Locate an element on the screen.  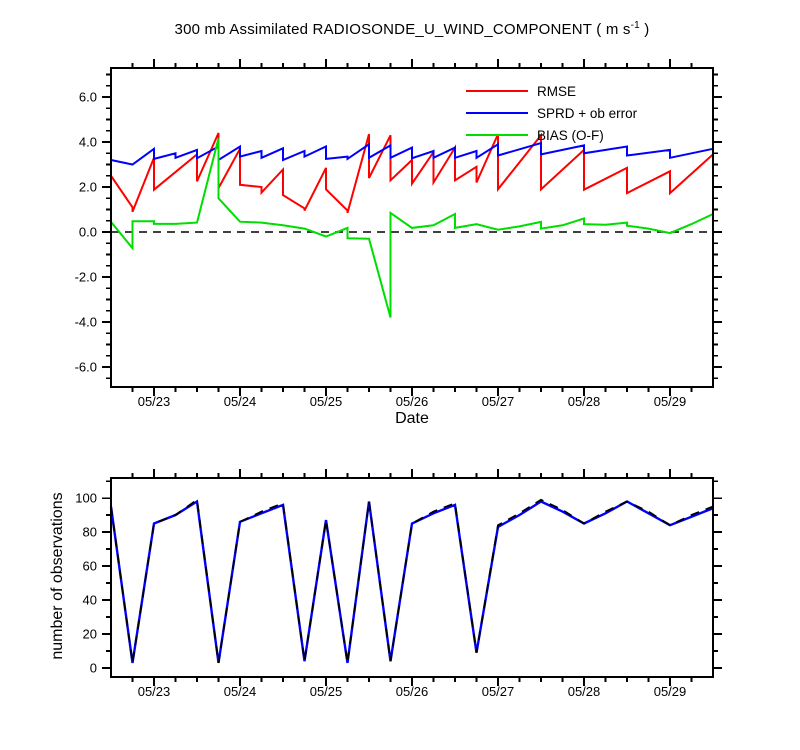
svg-text: 2.0 is located at coordinates (88, 187).